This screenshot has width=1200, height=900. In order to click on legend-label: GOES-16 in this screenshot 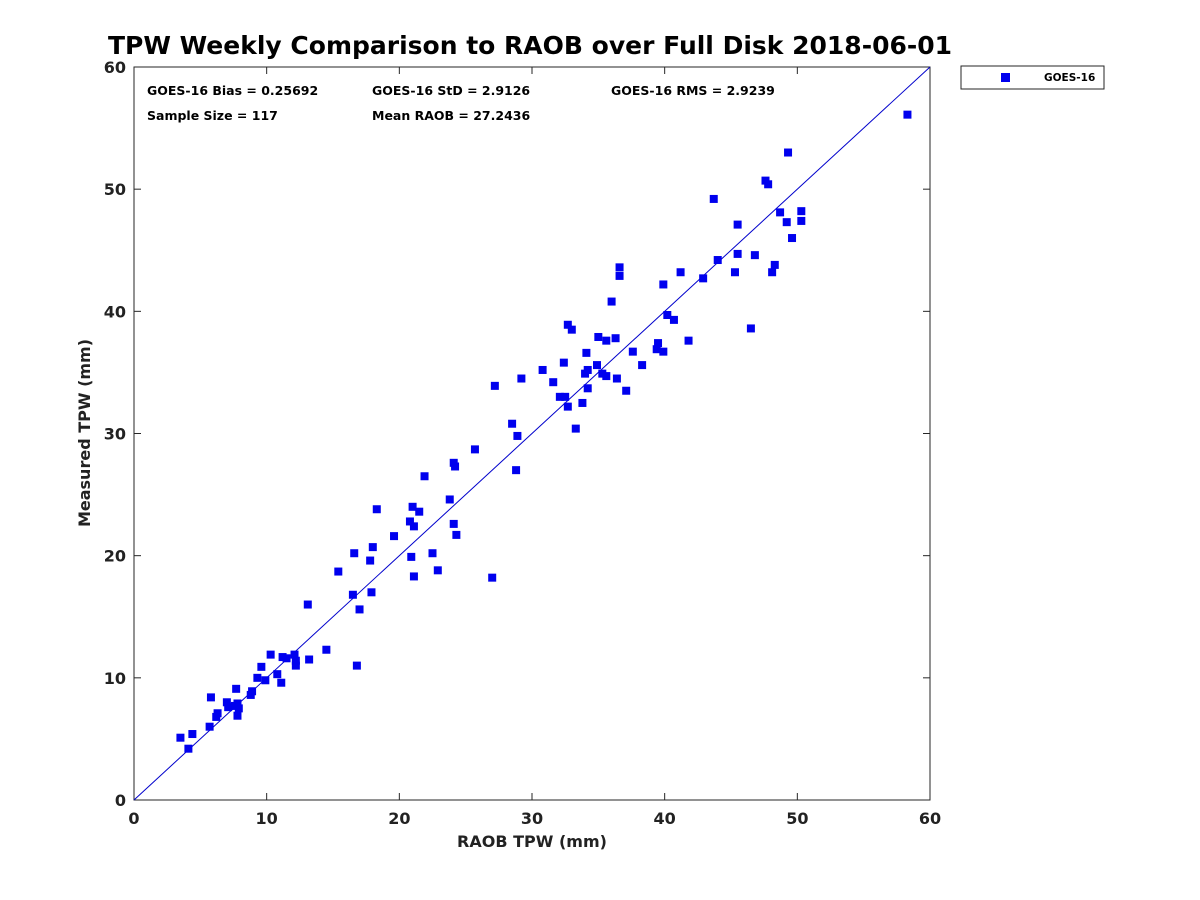, I will do `click(1069, 78)`.